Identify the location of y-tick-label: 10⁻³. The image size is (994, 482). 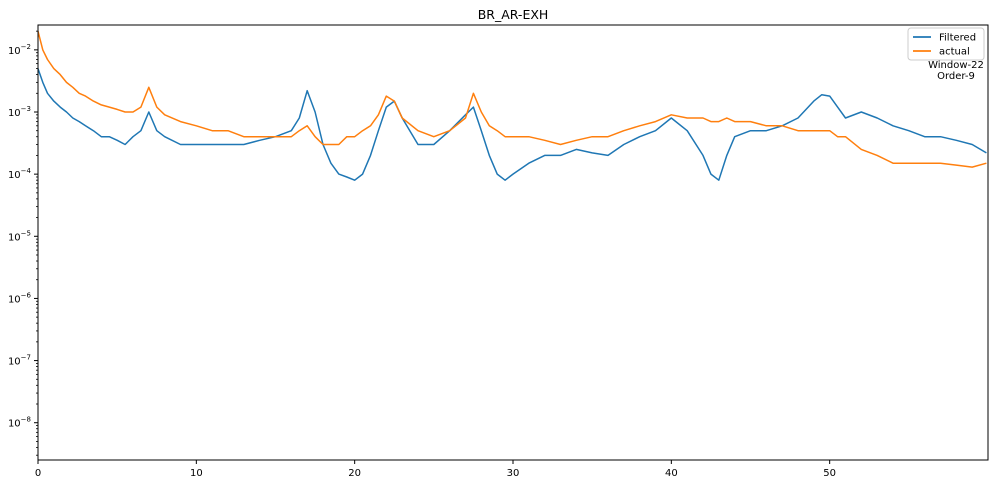
(19, 112).